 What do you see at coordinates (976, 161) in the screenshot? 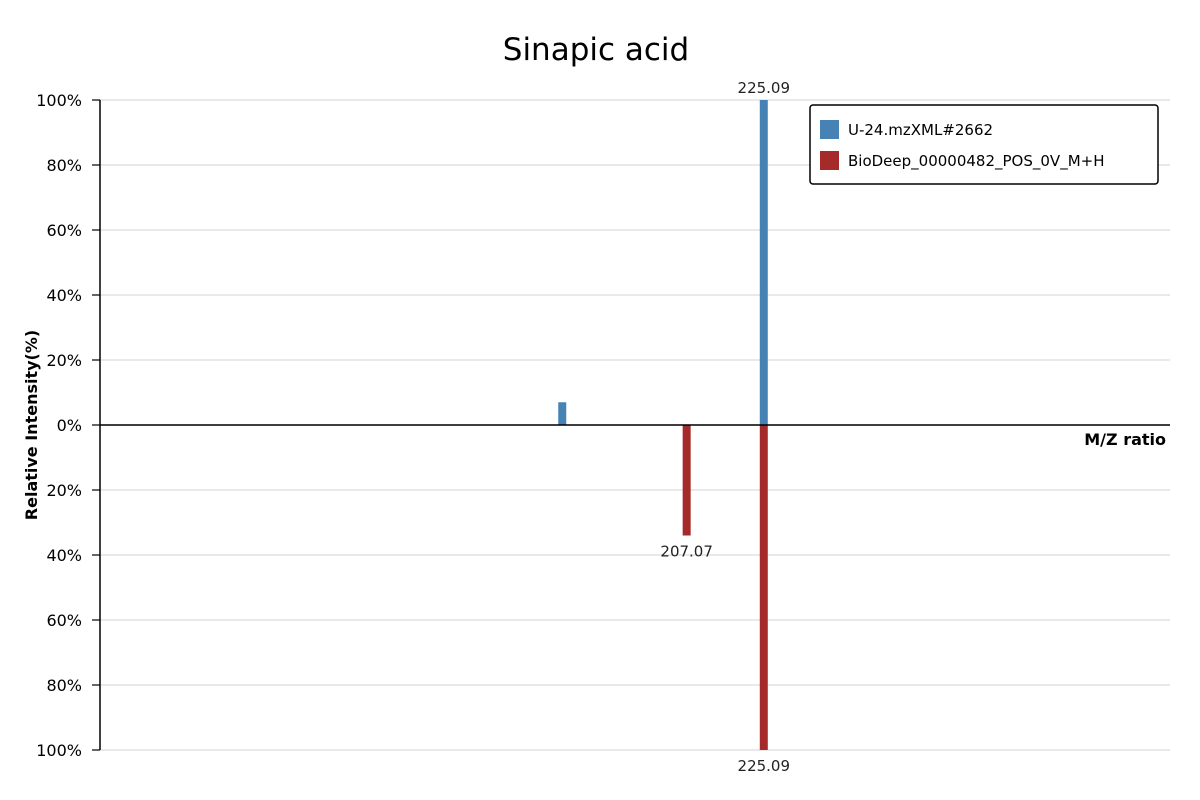
I see `legend-label-series-2: BioDeep_00000482_POS_0V_M+H` at bounding box center [976, 161].